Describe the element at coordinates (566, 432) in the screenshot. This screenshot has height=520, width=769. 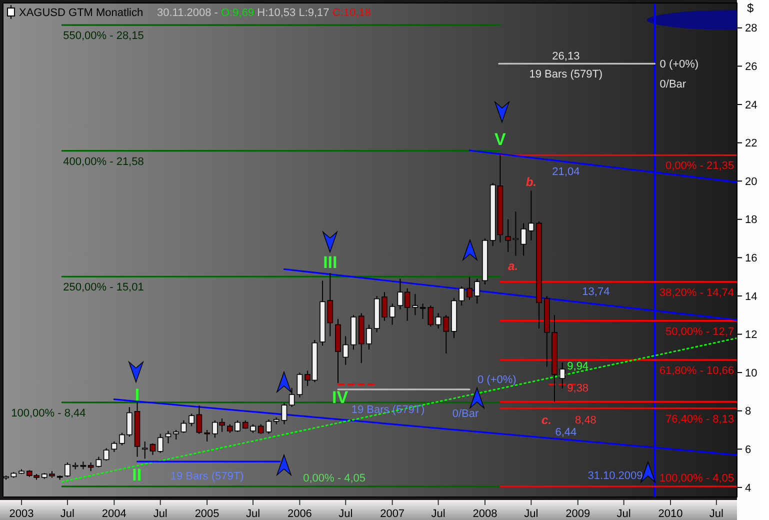
I see `annotation: 6,44` at that location.